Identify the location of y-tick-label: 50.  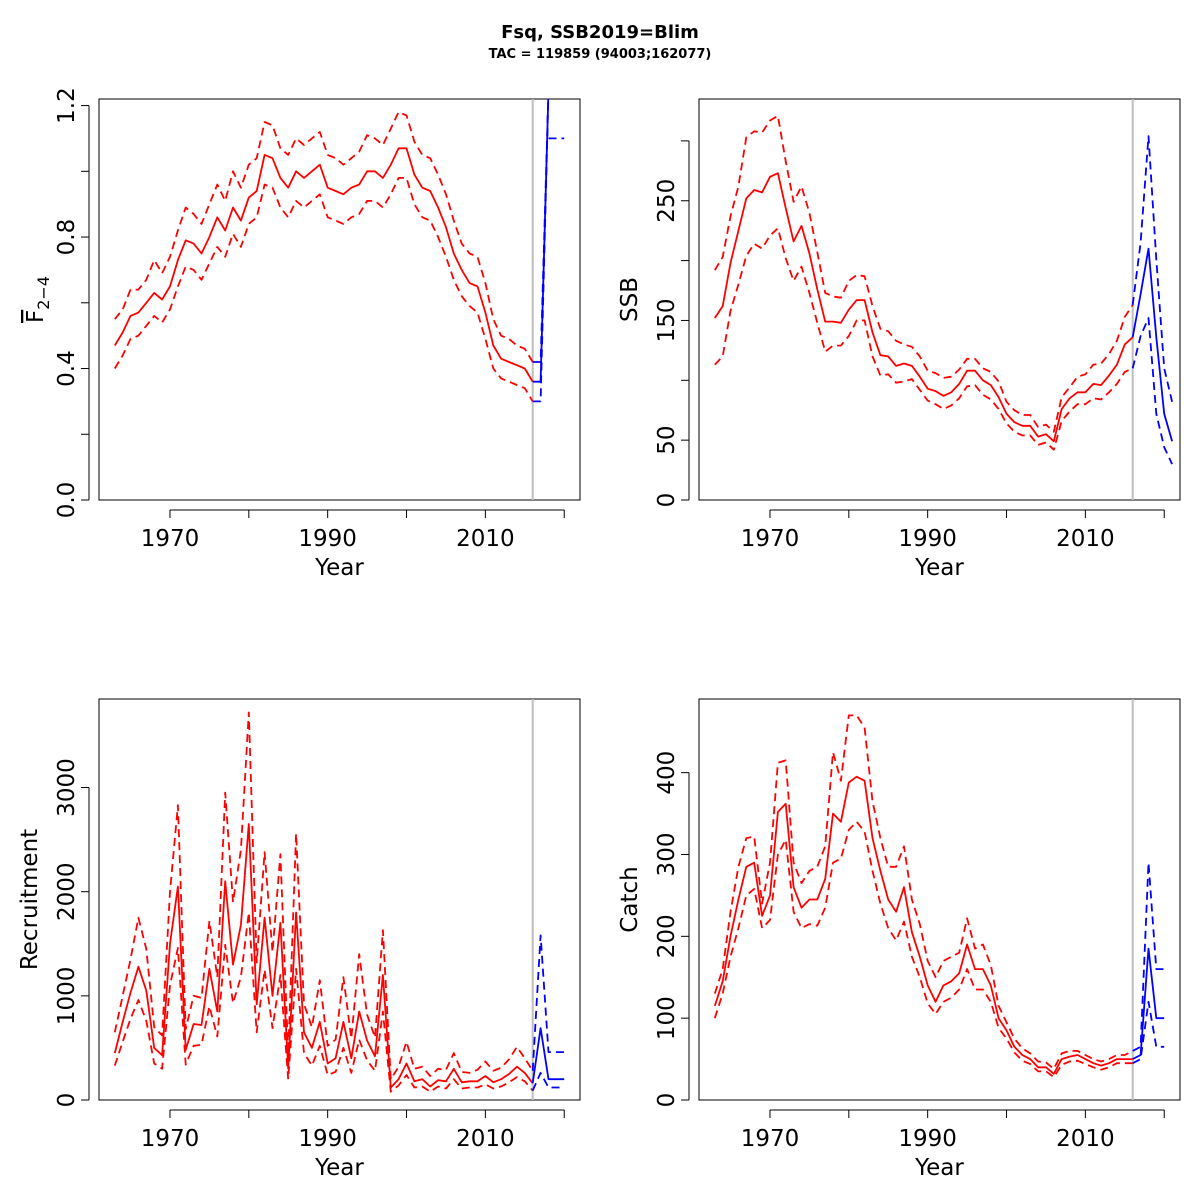
(667, 440).